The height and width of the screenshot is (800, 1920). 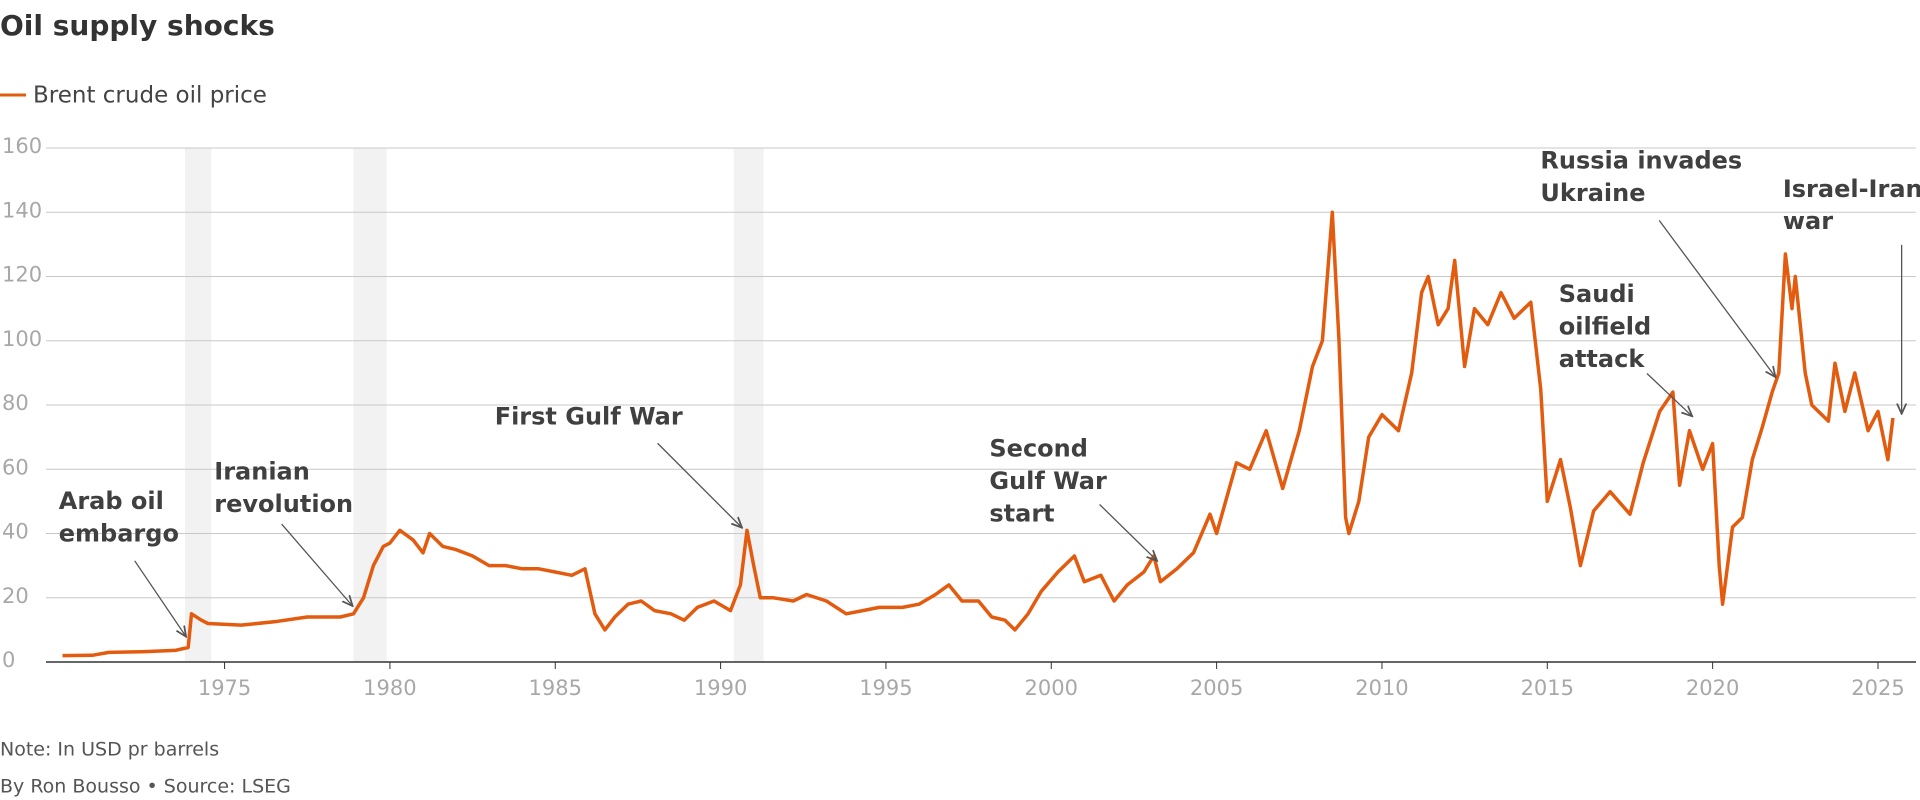 What do you see at coordinates (885, 688) in the screenshot?
I see `x-tick-label: 1995` at bounding box center [885, 688].